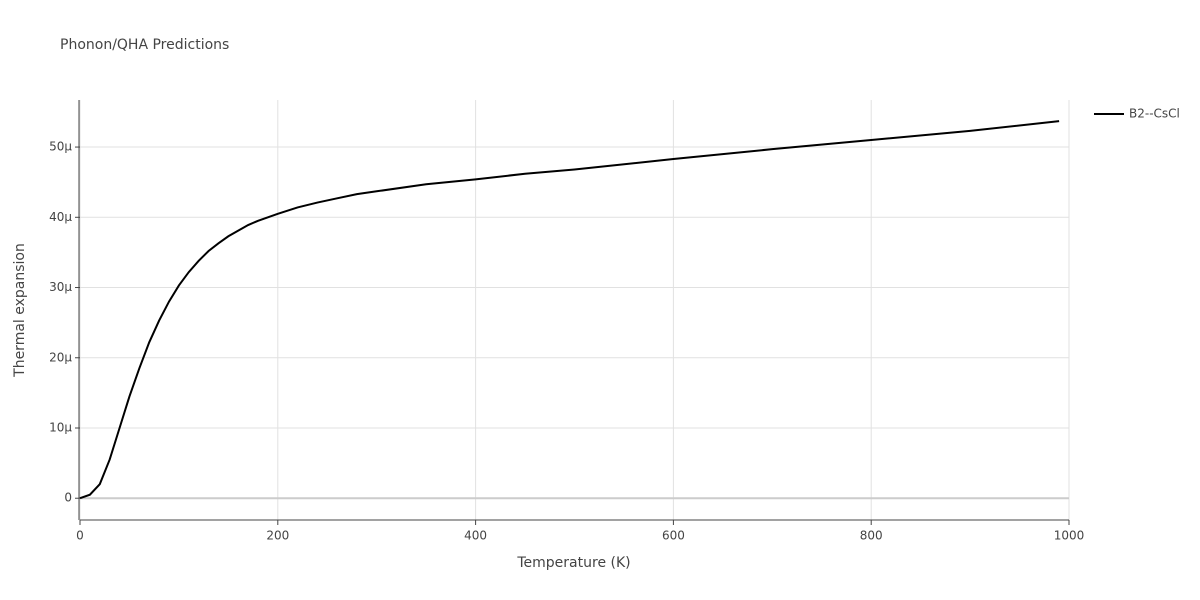 The height and width of the screenshot is (600, 1200). What do you see at coordinates (20, 310) in the screenshot?
I see `y-axis-title: Thermal expansion` at bounding box center [20, 310].